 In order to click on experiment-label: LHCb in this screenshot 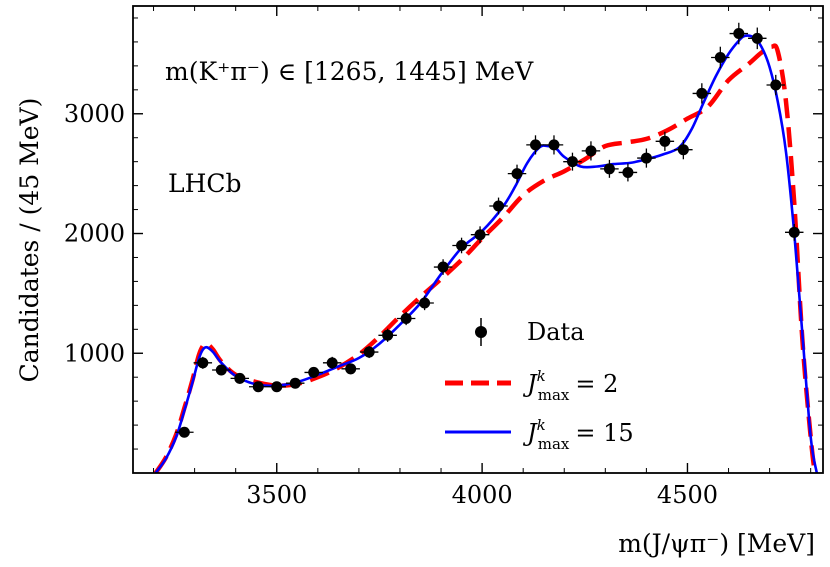, I will do `click(205, 183)`.